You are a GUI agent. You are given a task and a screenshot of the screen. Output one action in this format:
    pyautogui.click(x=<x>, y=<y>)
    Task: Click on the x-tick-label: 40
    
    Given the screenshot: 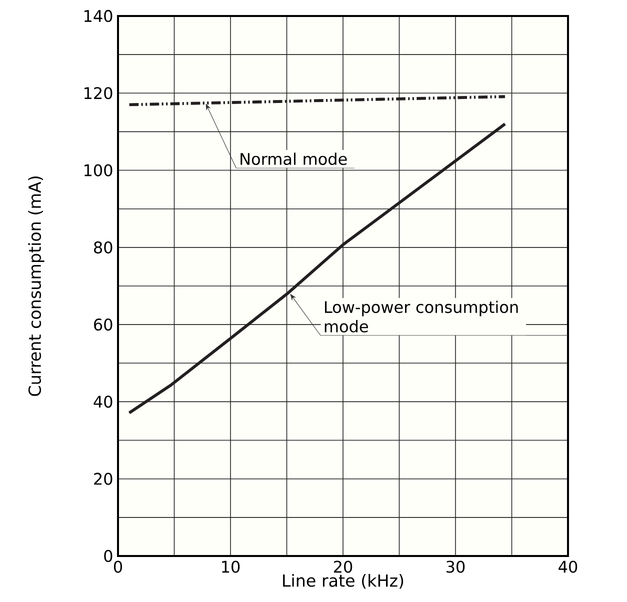 What is the action you would take?
    pyautogui.click(x=568, y=566)
    